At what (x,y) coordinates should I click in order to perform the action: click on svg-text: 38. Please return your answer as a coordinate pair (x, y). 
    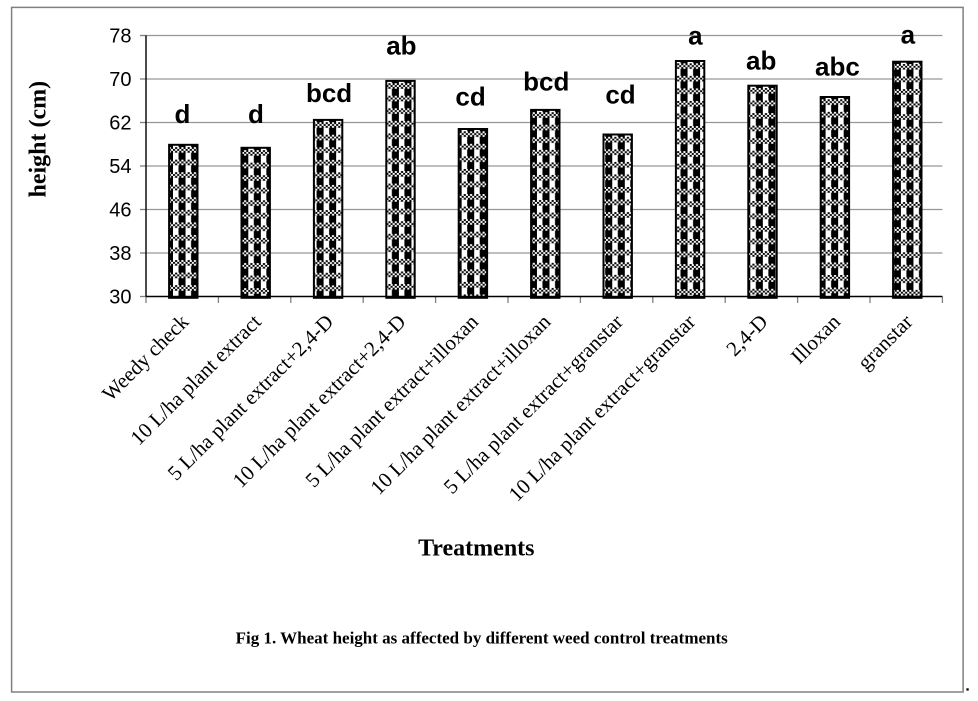
    Looking at the image, I should click on (120, 254).